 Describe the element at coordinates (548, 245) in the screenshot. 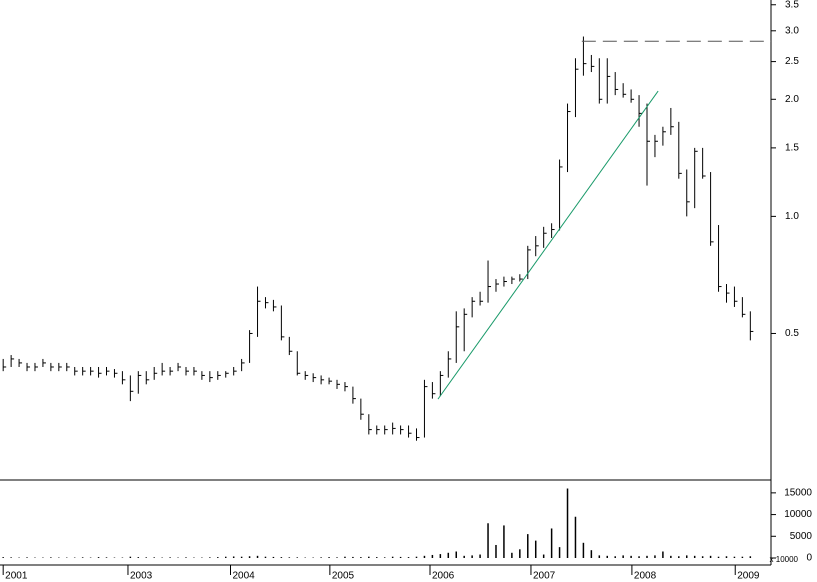

I see `trend-line` at that location.